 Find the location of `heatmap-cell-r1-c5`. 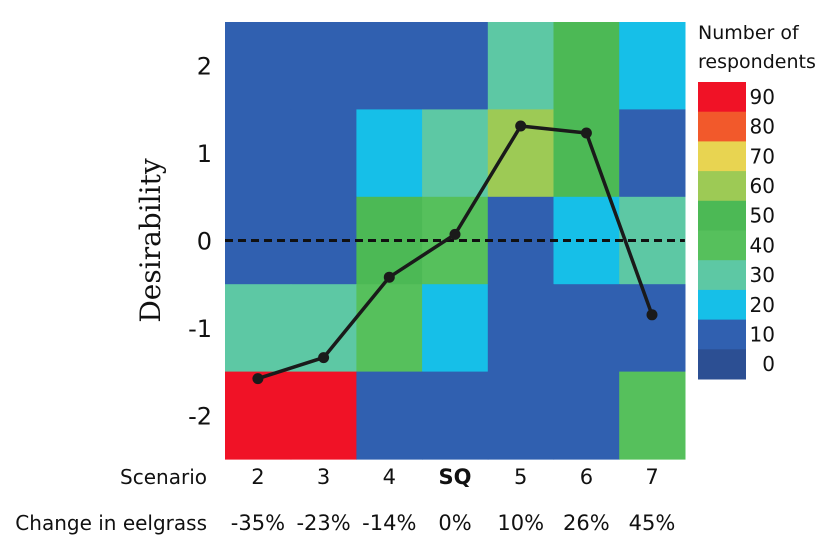

heatmap-cell-r1-c5 is located at coordinates (586, 153).